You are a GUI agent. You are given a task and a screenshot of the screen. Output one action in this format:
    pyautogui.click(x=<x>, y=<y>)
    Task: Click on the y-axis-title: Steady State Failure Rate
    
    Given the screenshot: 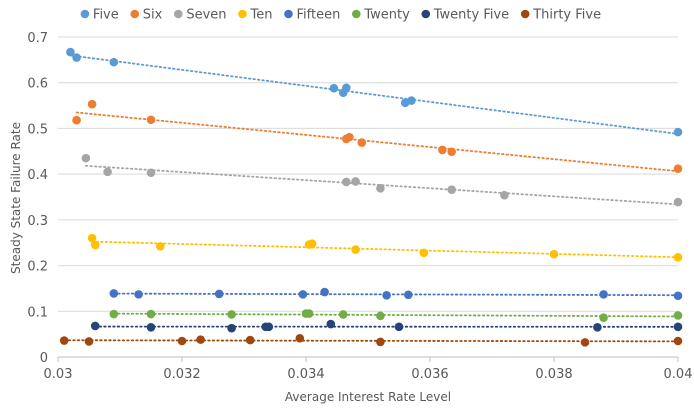 What is the action you would take?
    pyautogui.click(x=16, y=198)
    